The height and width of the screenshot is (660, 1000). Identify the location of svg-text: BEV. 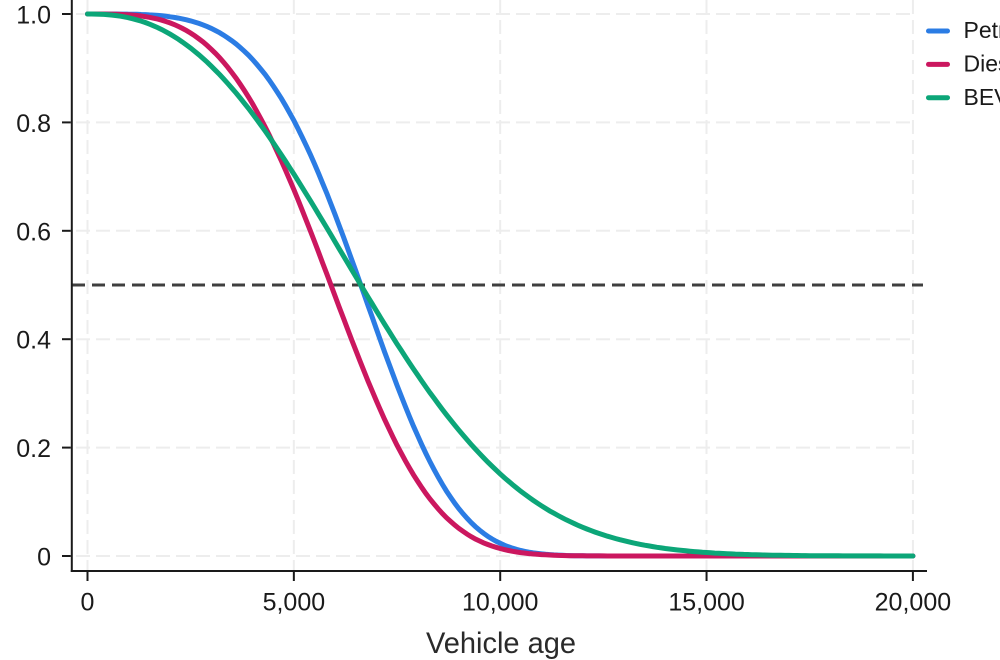
(982, 97).